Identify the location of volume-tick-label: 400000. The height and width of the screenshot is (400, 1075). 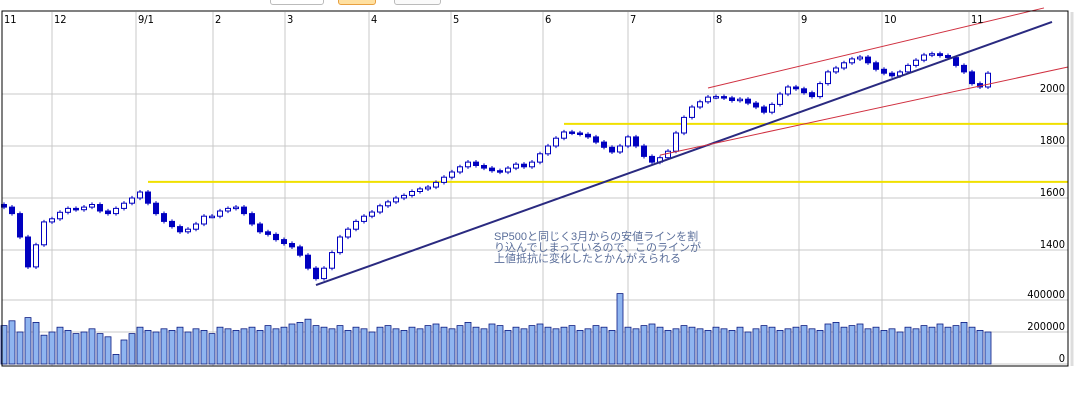
(1046, 294).